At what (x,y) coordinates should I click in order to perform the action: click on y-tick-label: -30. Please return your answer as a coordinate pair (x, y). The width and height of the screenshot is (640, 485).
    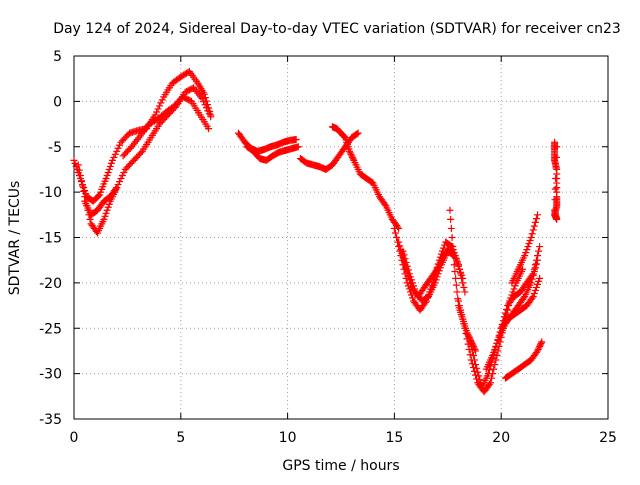
    Looking at the image, I should click on (50, 375).